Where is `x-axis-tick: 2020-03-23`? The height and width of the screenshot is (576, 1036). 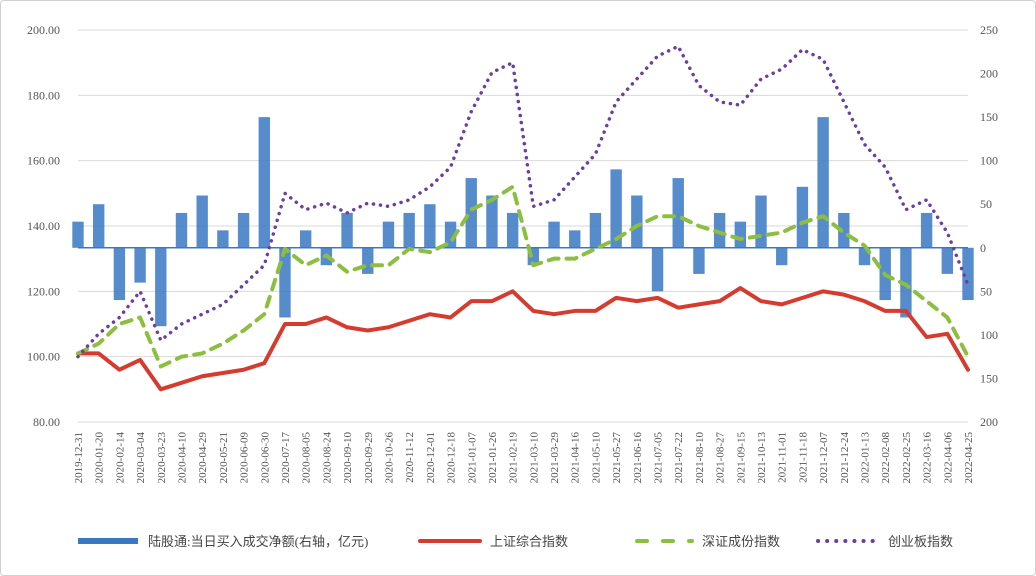
x-axis-tick: 2020-03-23 is located at coordinates (162, 458).